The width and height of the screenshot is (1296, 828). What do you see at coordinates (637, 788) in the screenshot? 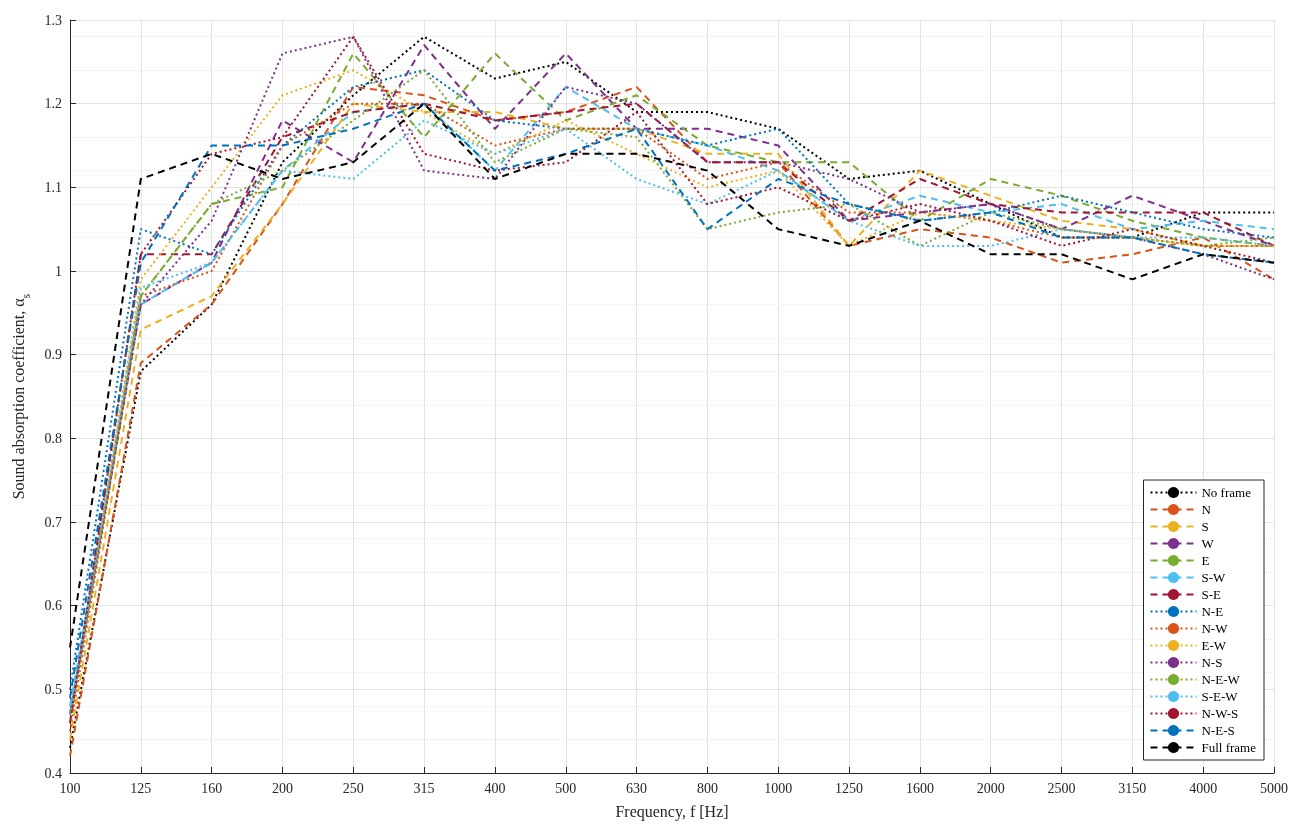
I see `x-tick-label: 630` at bounding box center [637, 788].